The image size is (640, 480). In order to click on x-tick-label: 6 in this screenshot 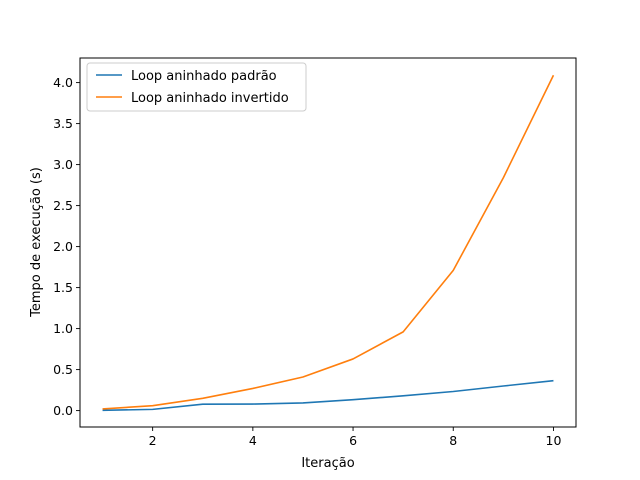, I will do `click(353, 440)`.